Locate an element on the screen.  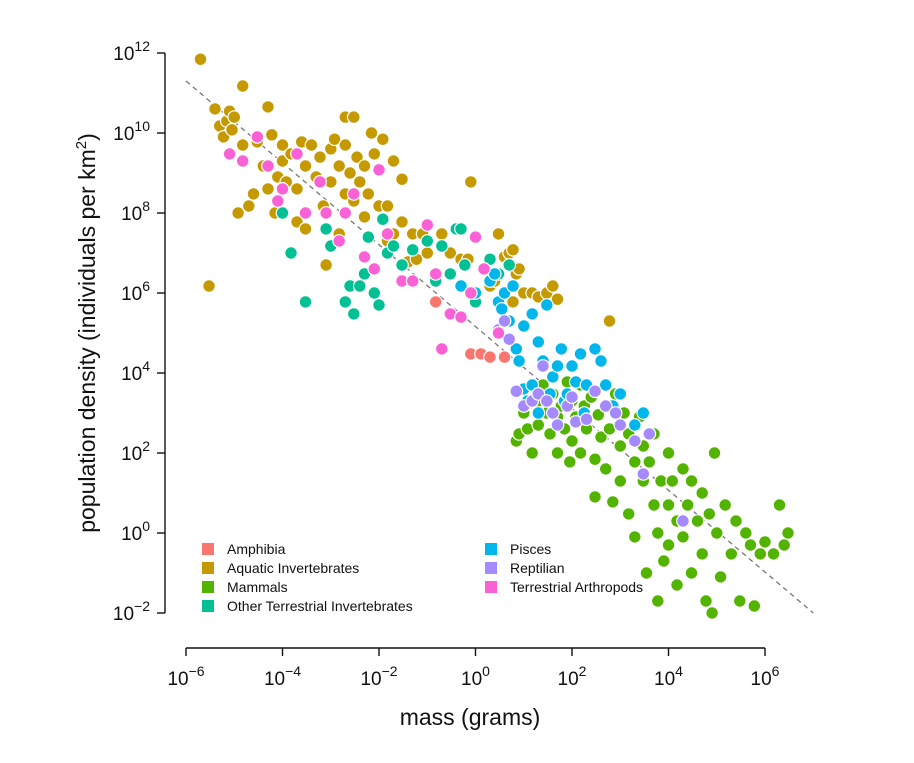
y-tick-label: 1010 is located at coordinates (131, 131).